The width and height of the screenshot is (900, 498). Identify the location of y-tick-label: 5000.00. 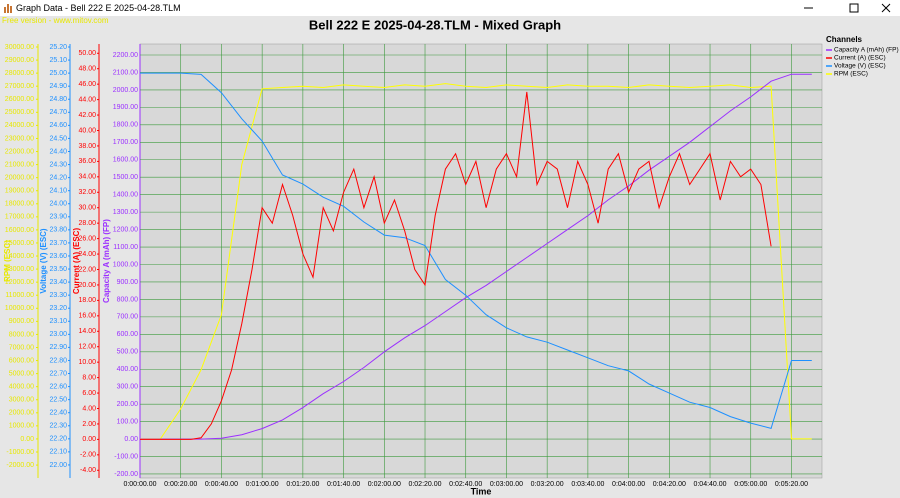
(21, 373).